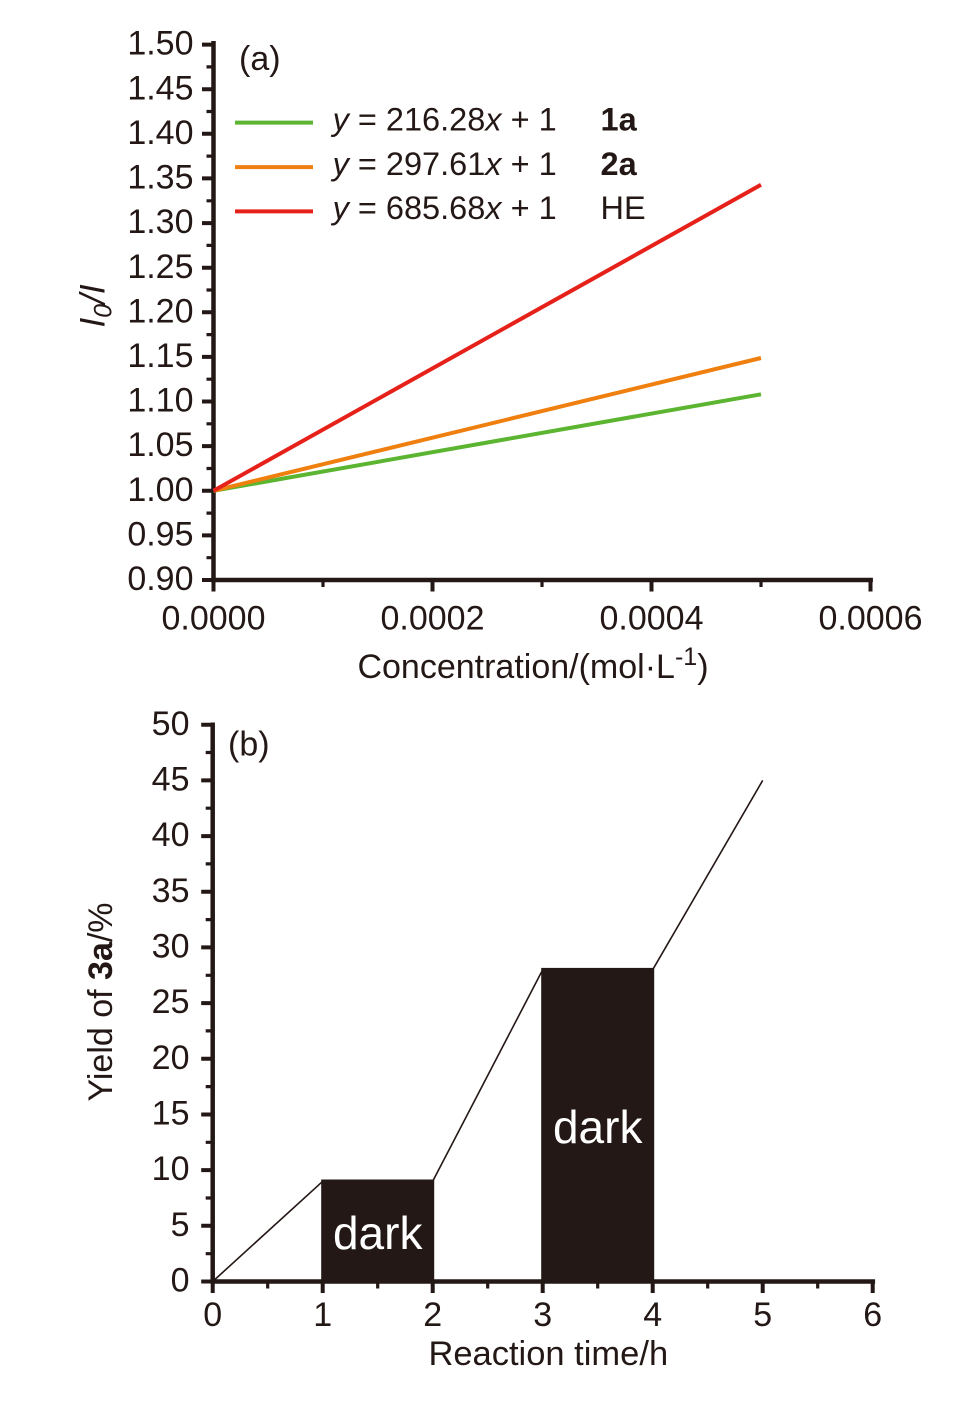 Image resolution: width=979 pixels, height=1402 pixels. What do you see at coordinates (432, 1315) in the screenshot?
I see `svg-text: 2` at bounding box center [432, 1315].